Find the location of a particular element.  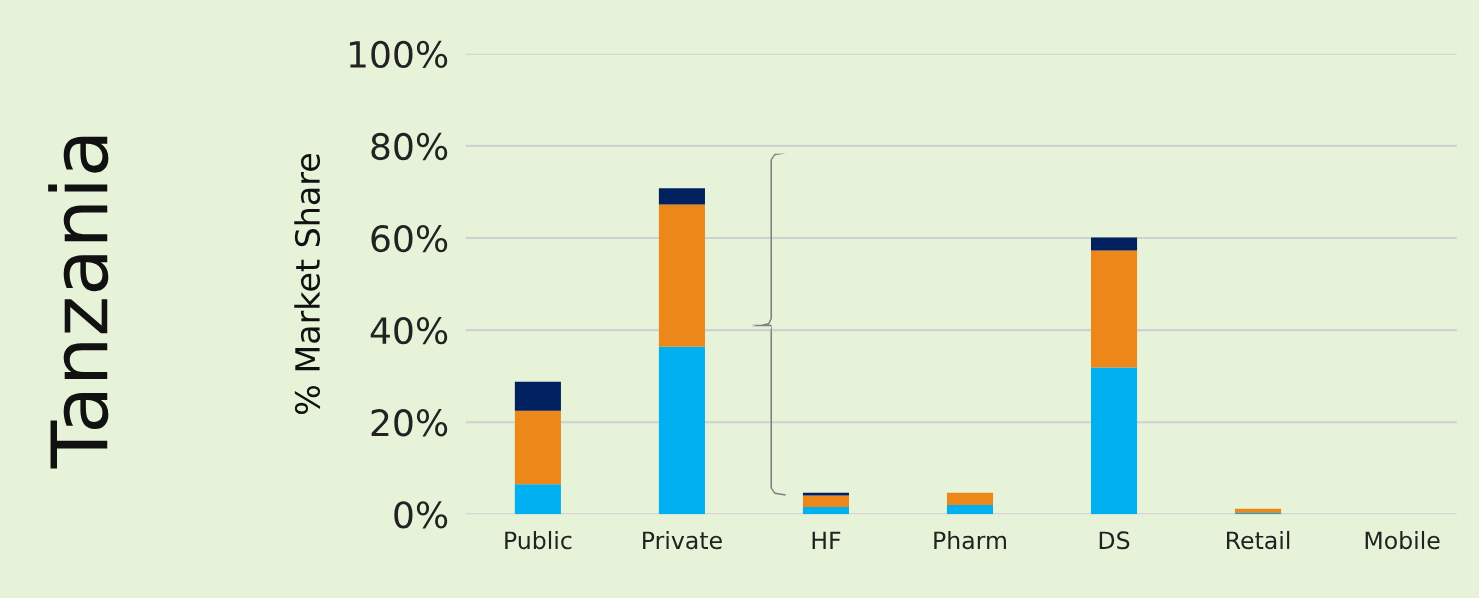

x-tick-label: Pharm is located at coordinates (970, 540).